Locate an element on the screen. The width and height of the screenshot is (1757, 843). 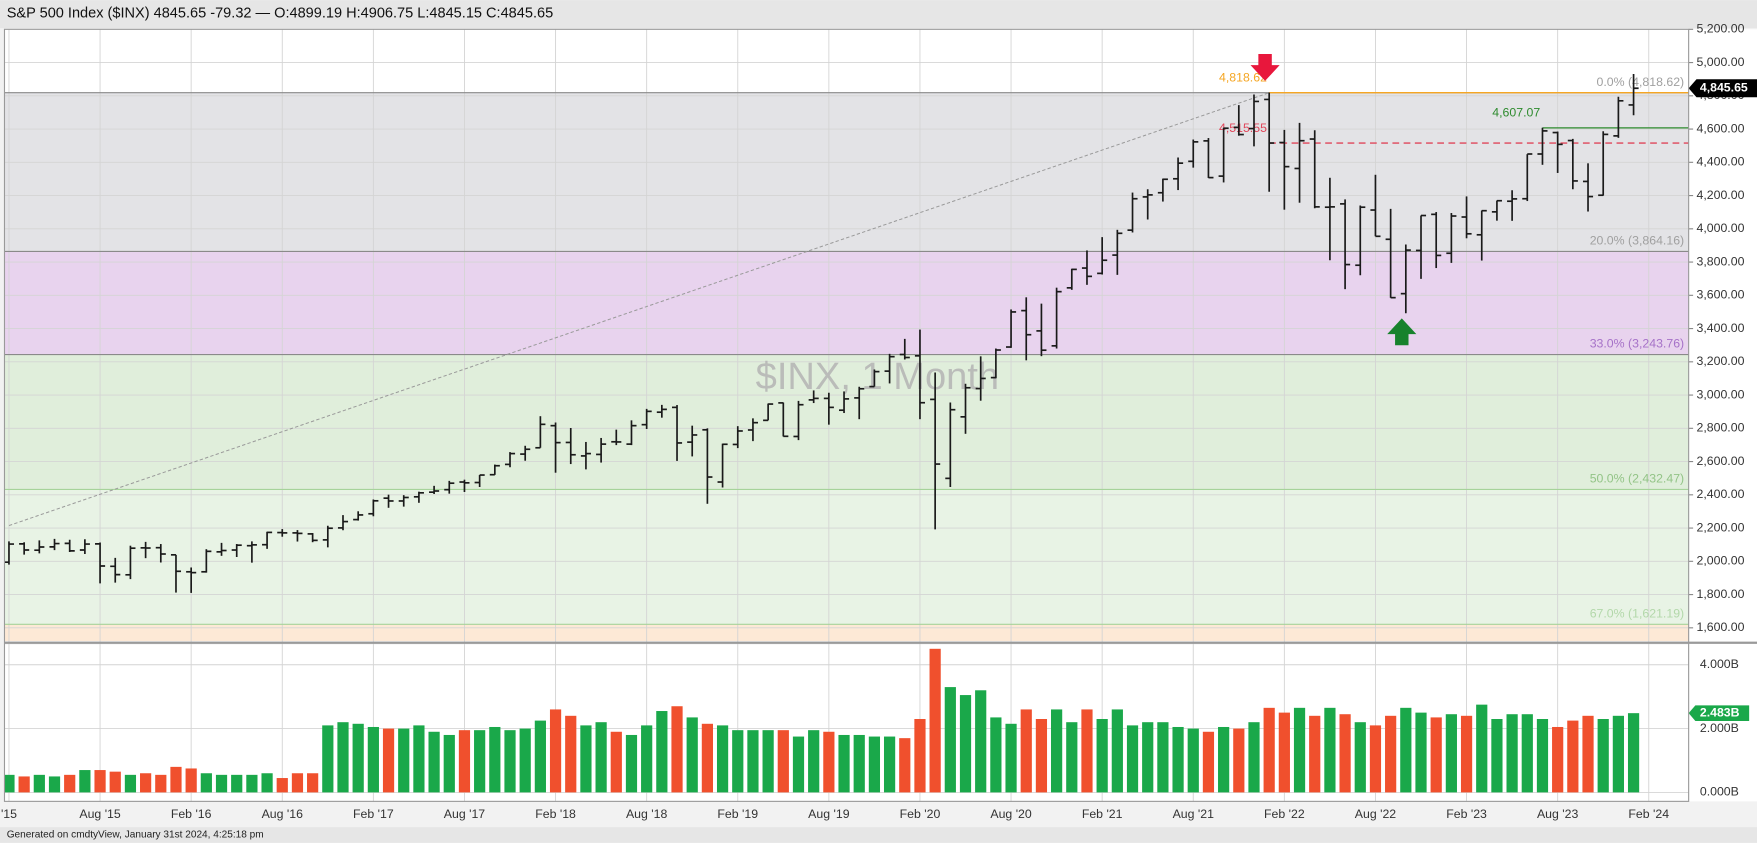
level-label: 4,515.55 is located at coordinates (1243, 128).